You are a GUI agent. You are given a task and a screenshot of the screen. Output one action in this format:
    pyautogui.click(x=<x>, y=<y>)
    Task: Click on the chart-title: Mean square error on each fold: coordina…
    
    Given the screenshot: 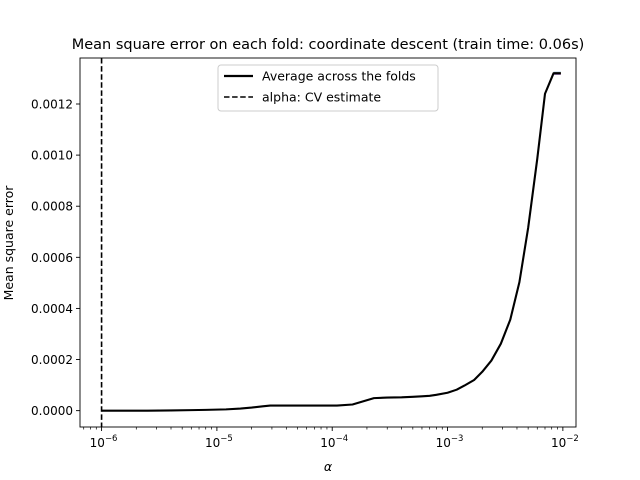 What is the action you would take?
    pyautogui.click(x=328, y=45)
    